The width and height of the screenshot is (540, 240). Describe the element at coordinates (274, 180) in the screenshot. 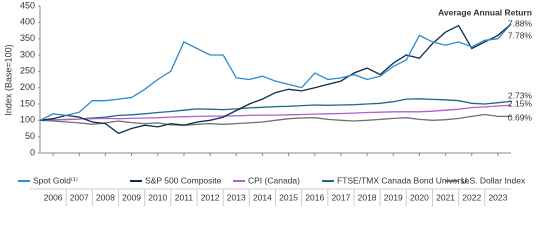

I see `legend-label: CPI (Canada)` at that location.